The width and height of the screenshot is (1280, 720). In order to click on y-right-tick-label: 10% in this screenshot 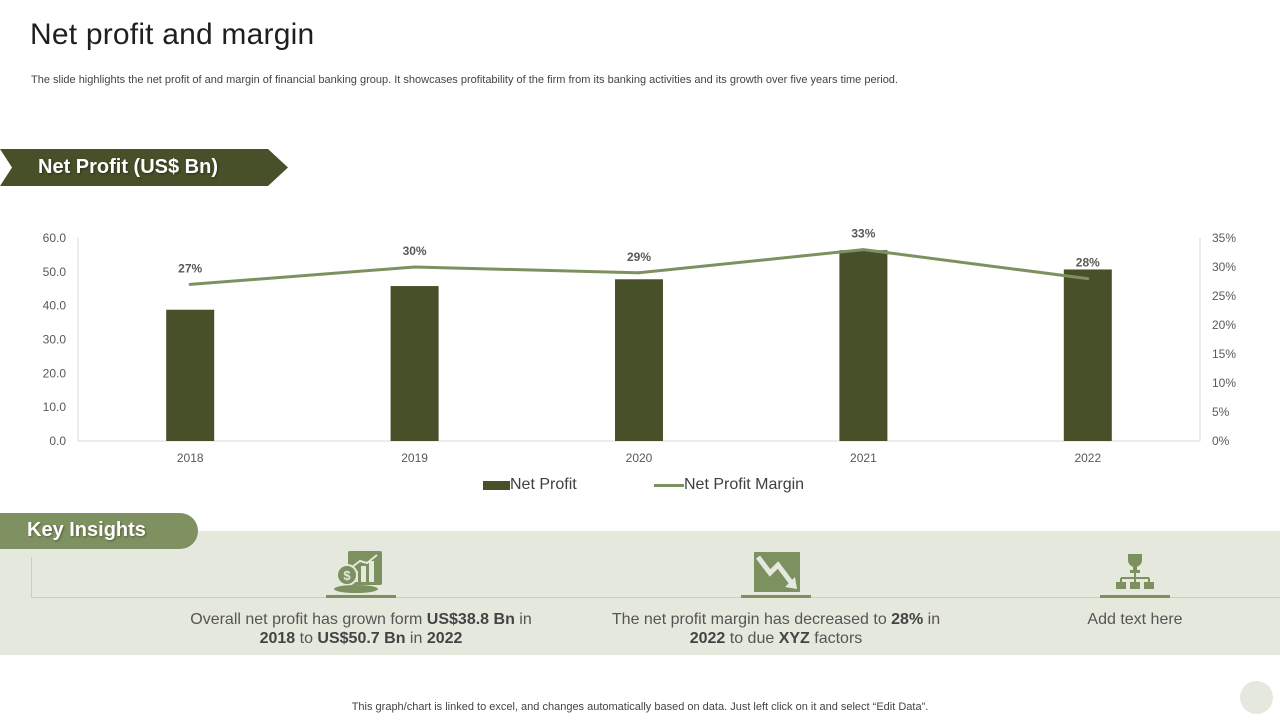, I will do `click(1224, 383)`.